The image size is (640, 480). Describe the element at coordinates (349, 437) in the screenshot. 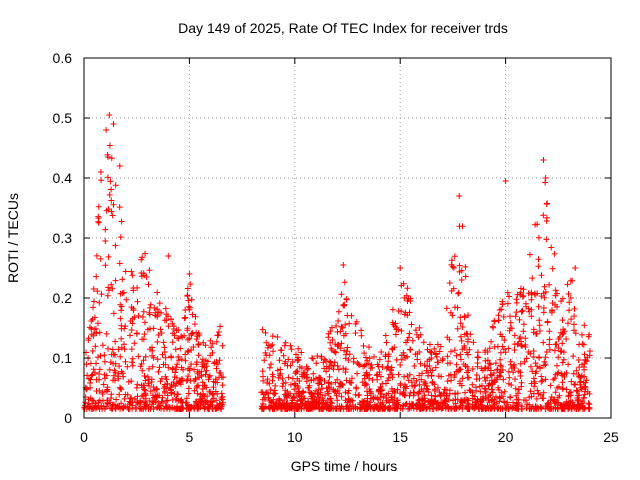

I see `x-tick-labels: 0 5 10 15 20 25` at that location.